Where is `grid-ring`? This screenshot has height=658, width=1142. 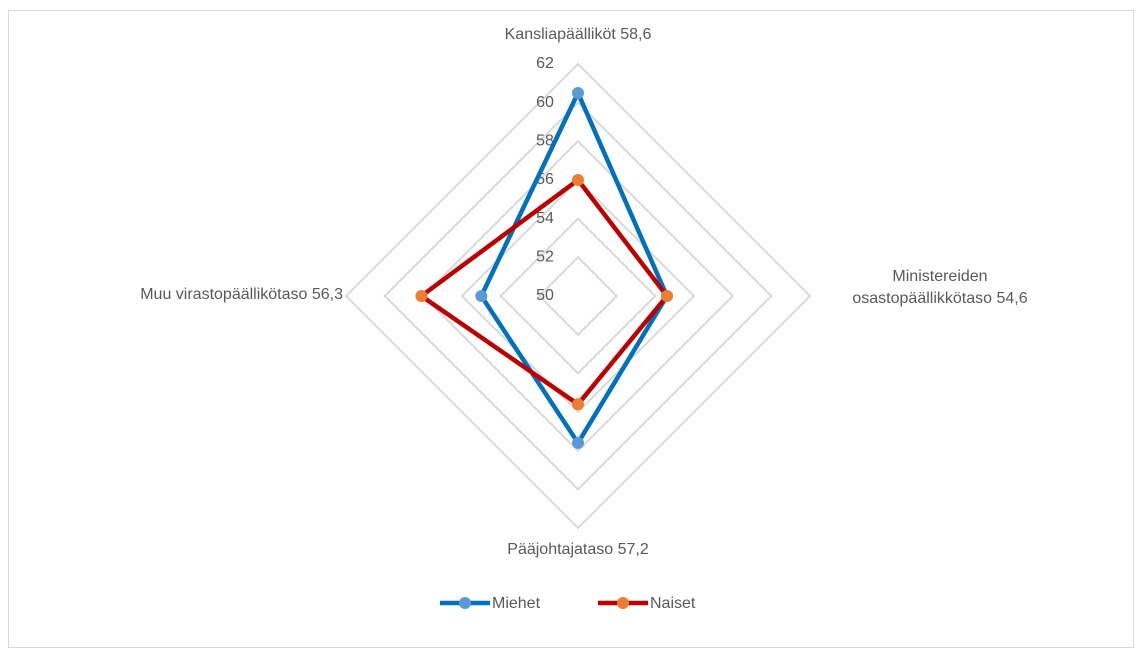
grid-ring is located at coordinates (578, 296).